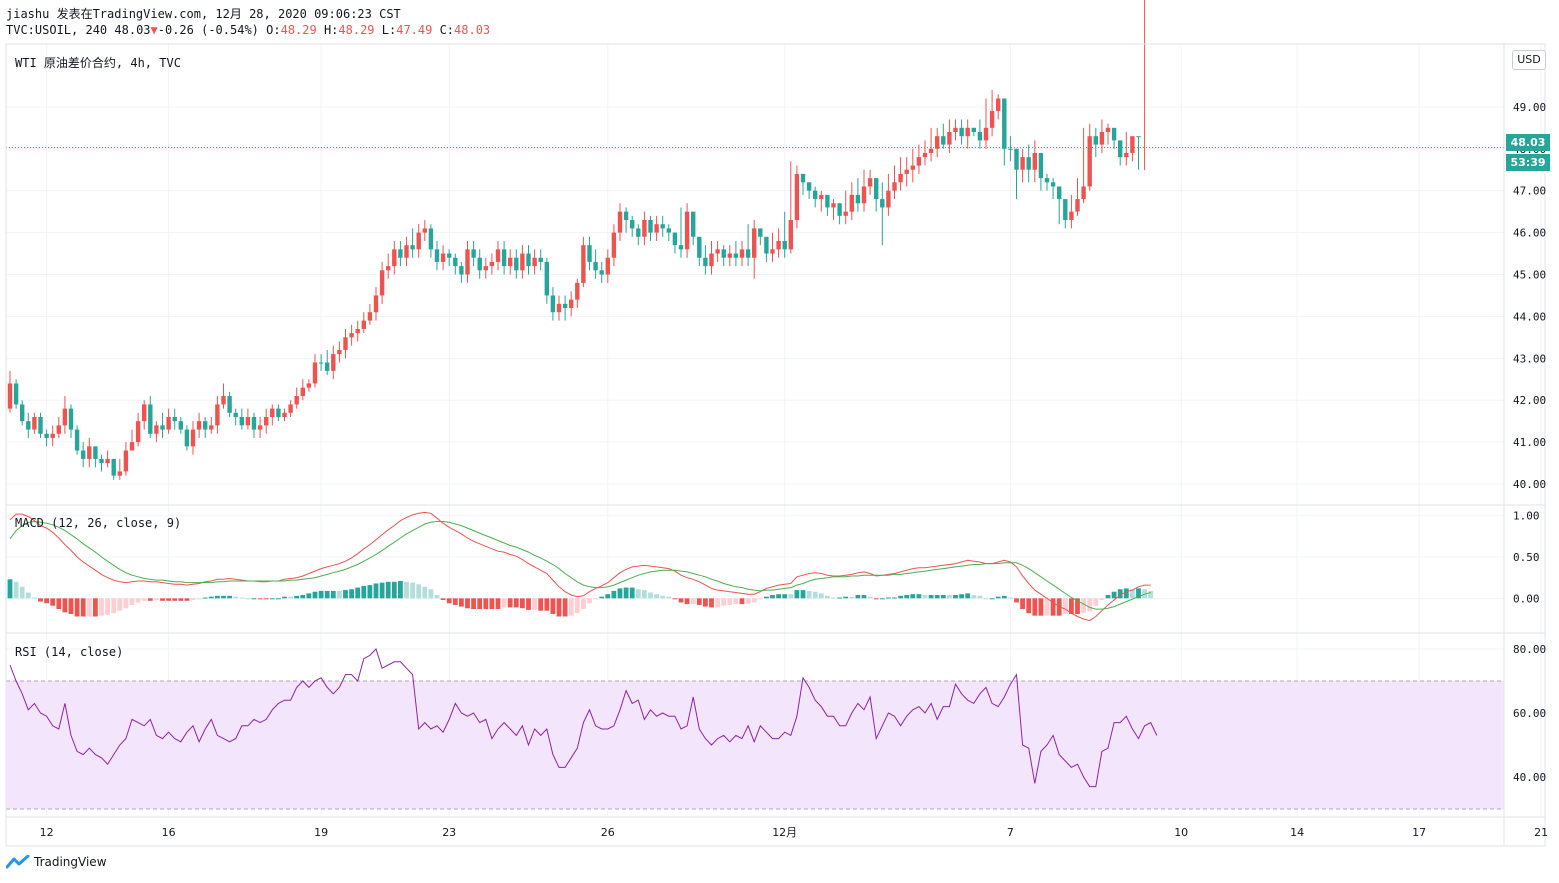  Describe the element at coordinates (69, 652) in the screenshot. I see `rsi-pane-title: RSI (14, close)` at that location.